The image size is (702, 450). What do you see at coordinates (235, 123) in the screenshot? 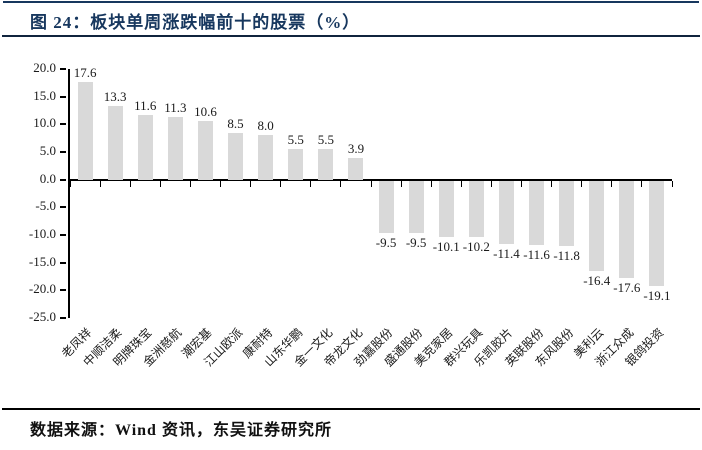
I see `bar-value-label: 8.5` at bounding box center [235, 123].